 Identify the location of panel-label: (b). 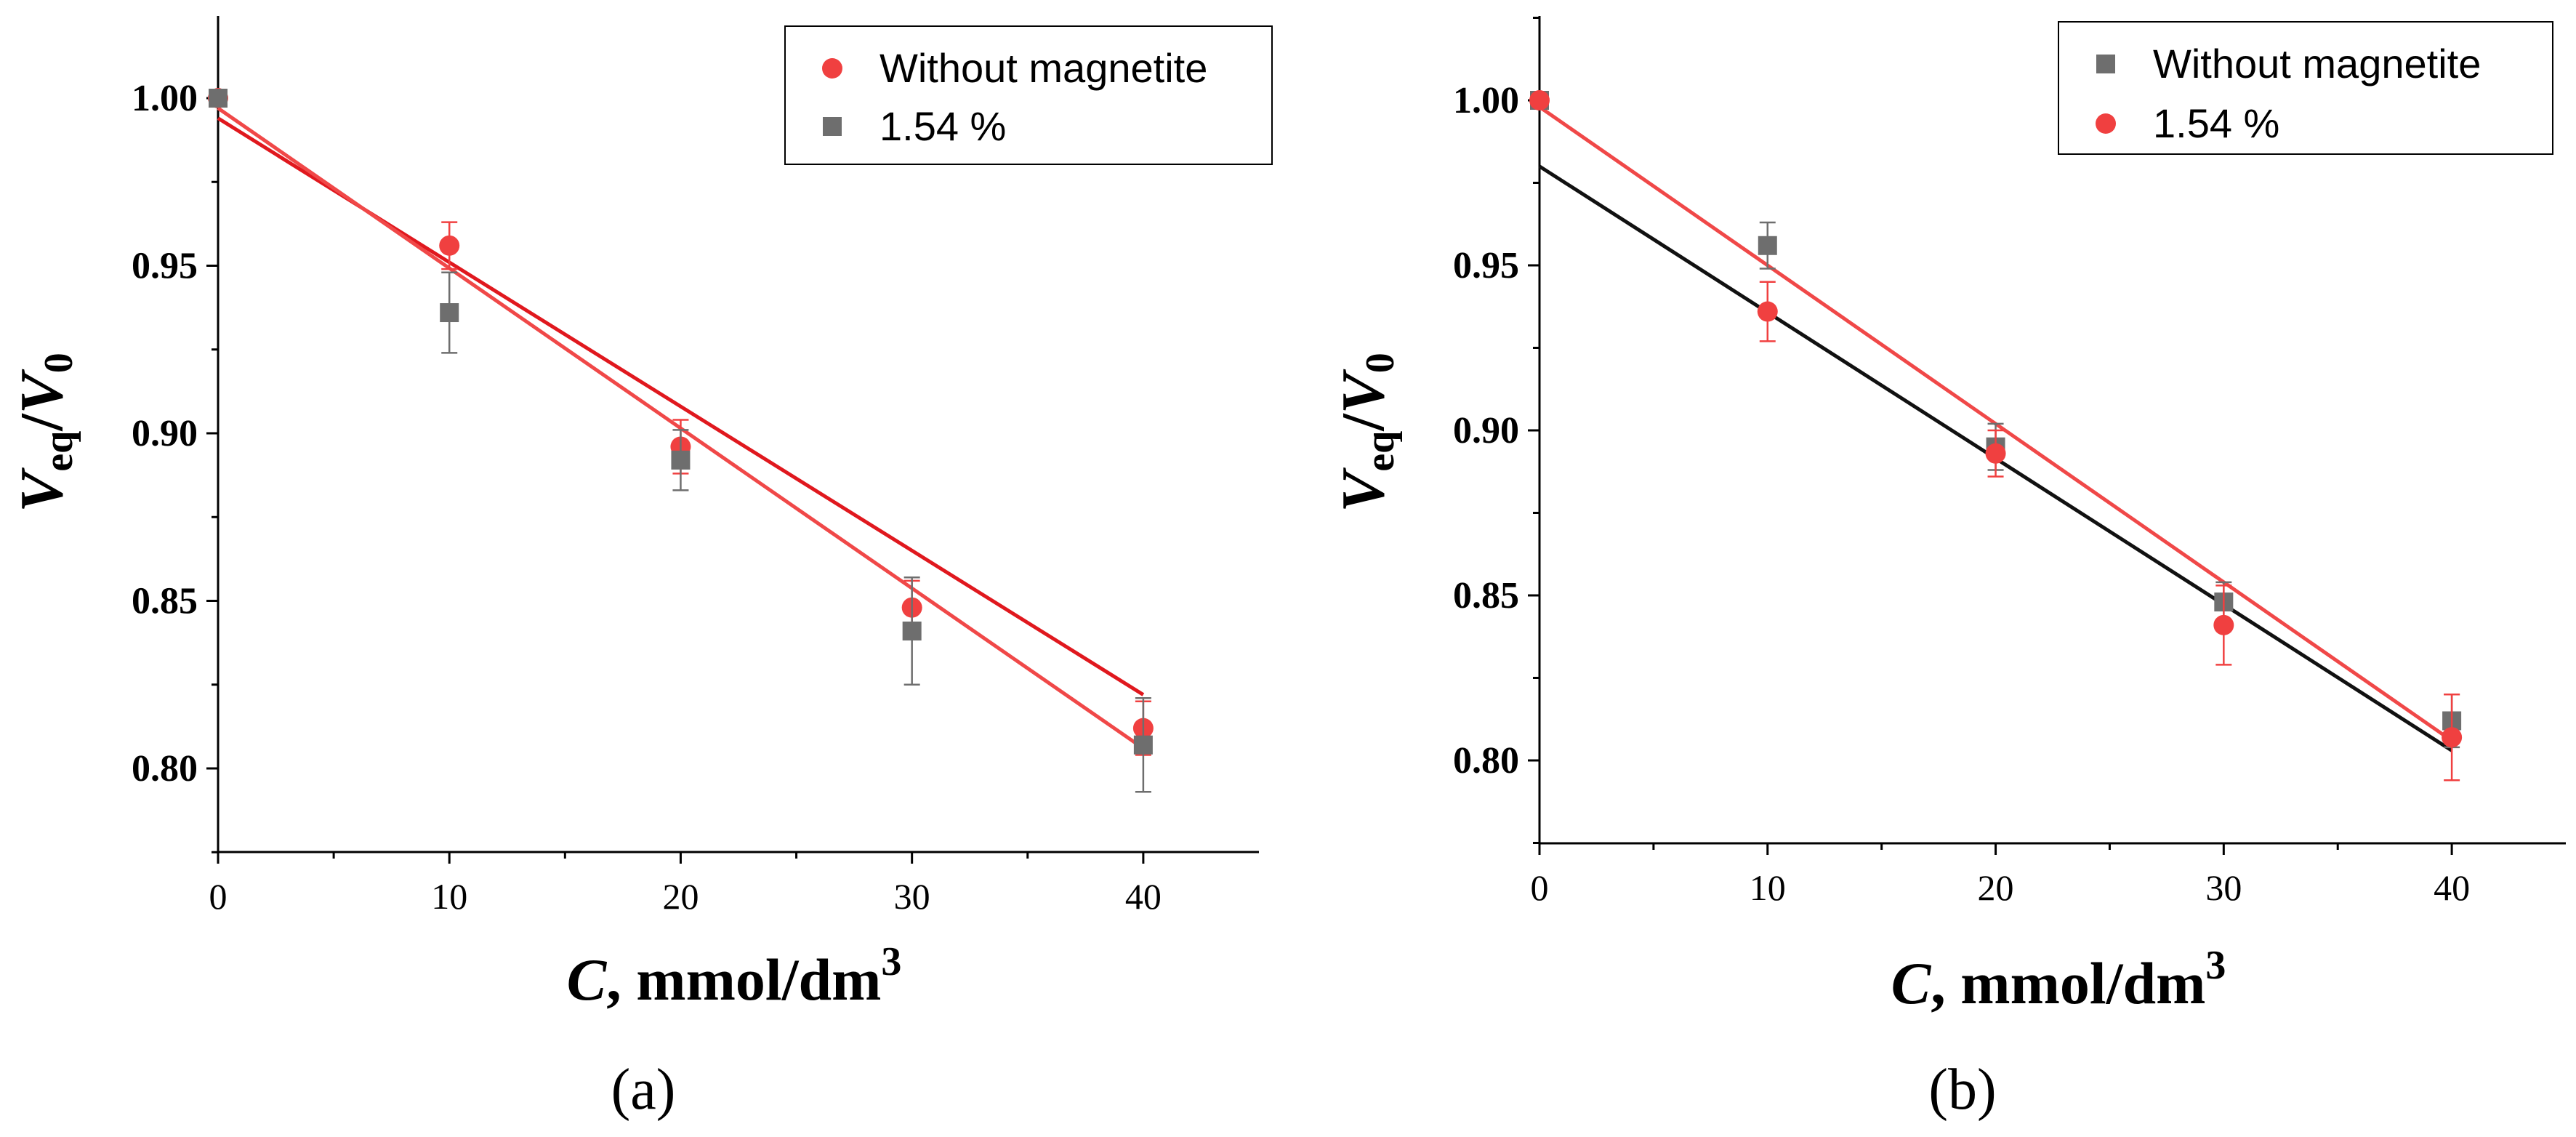
(1962, 1090).